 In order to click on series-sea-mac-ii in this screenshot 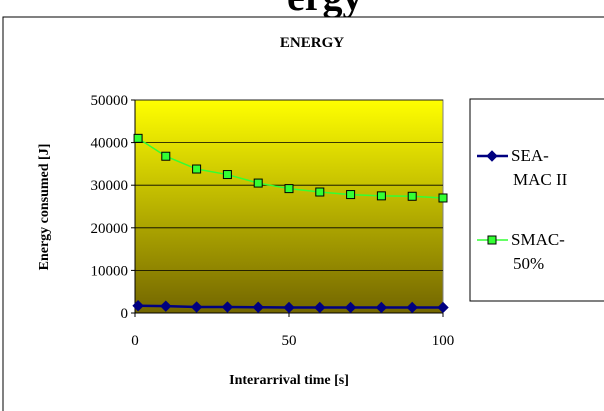, I will do `click(290, 307)`.